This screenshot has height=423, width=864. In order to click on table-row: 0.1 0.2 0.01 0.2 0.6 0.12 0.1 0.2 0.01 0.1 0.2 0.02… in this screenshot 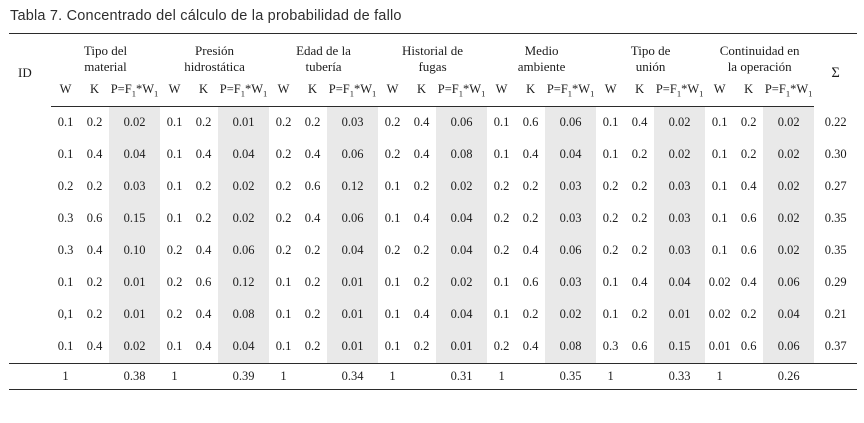, I will do `click(433, 282)`.